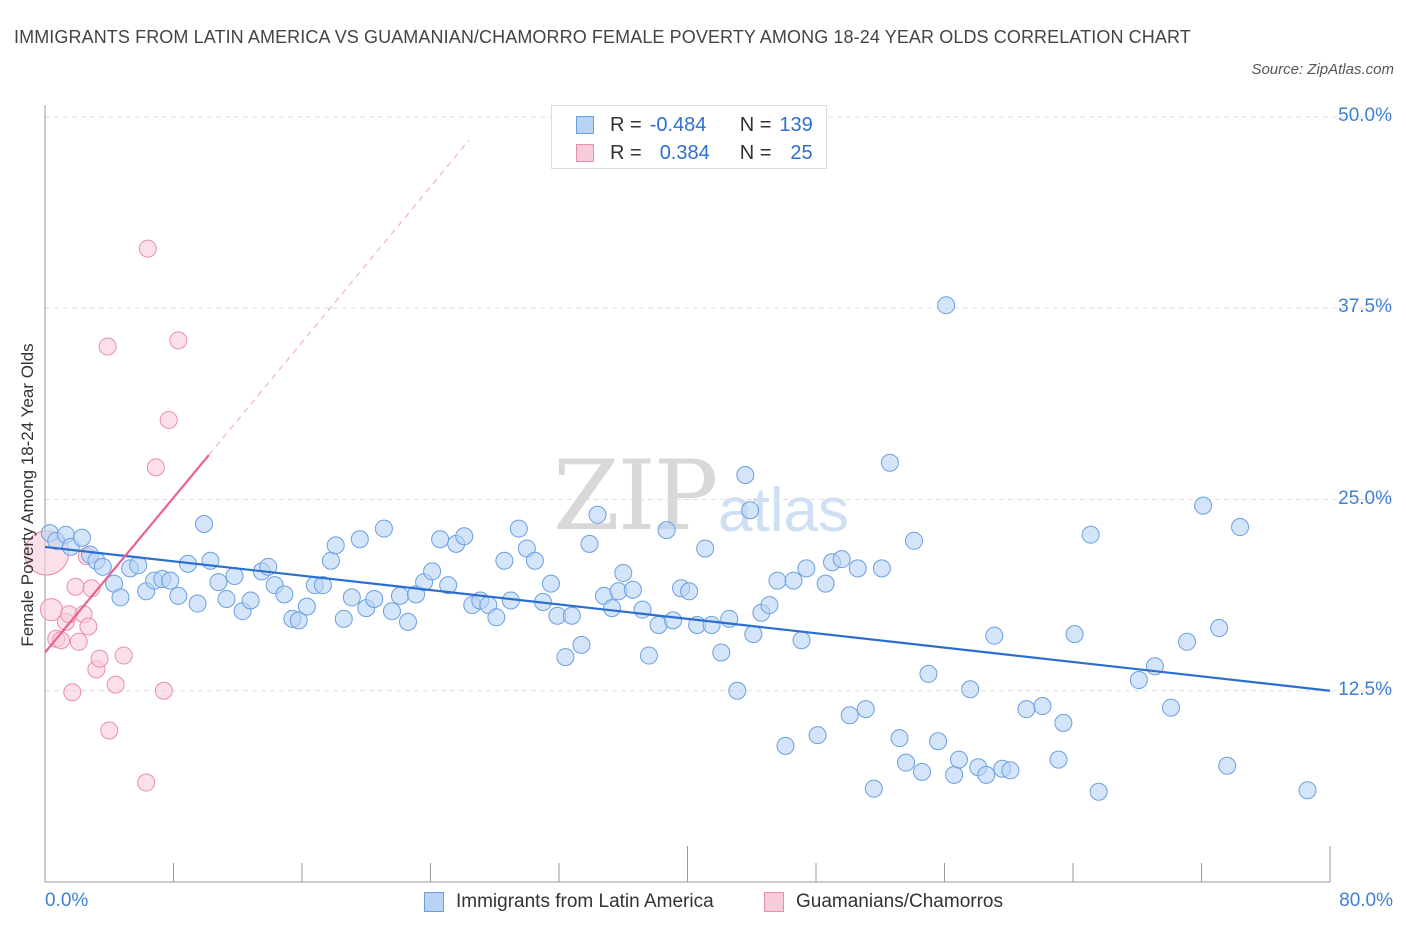 The image size is (1406, 930). I want to click on r-value: -0.484, so click(678, 124).